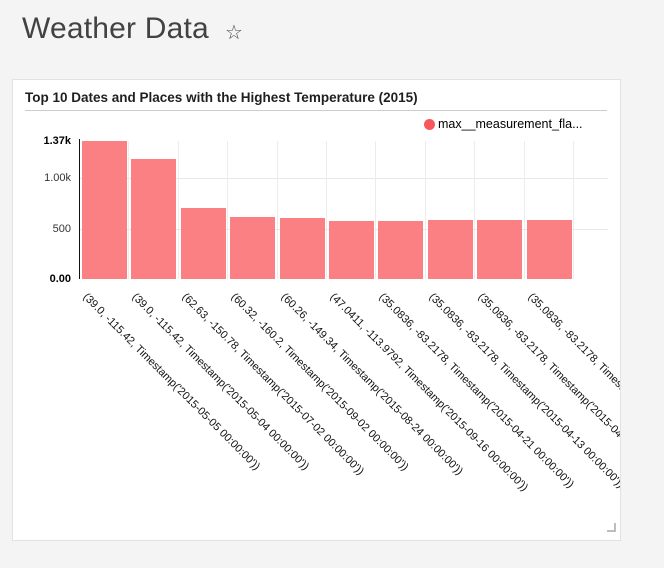 This screenshot has width=664, height=568. Describe the element at coordinates (233, 32) in the screenshot. I see `favorite-star-icon: ☆` at that location.